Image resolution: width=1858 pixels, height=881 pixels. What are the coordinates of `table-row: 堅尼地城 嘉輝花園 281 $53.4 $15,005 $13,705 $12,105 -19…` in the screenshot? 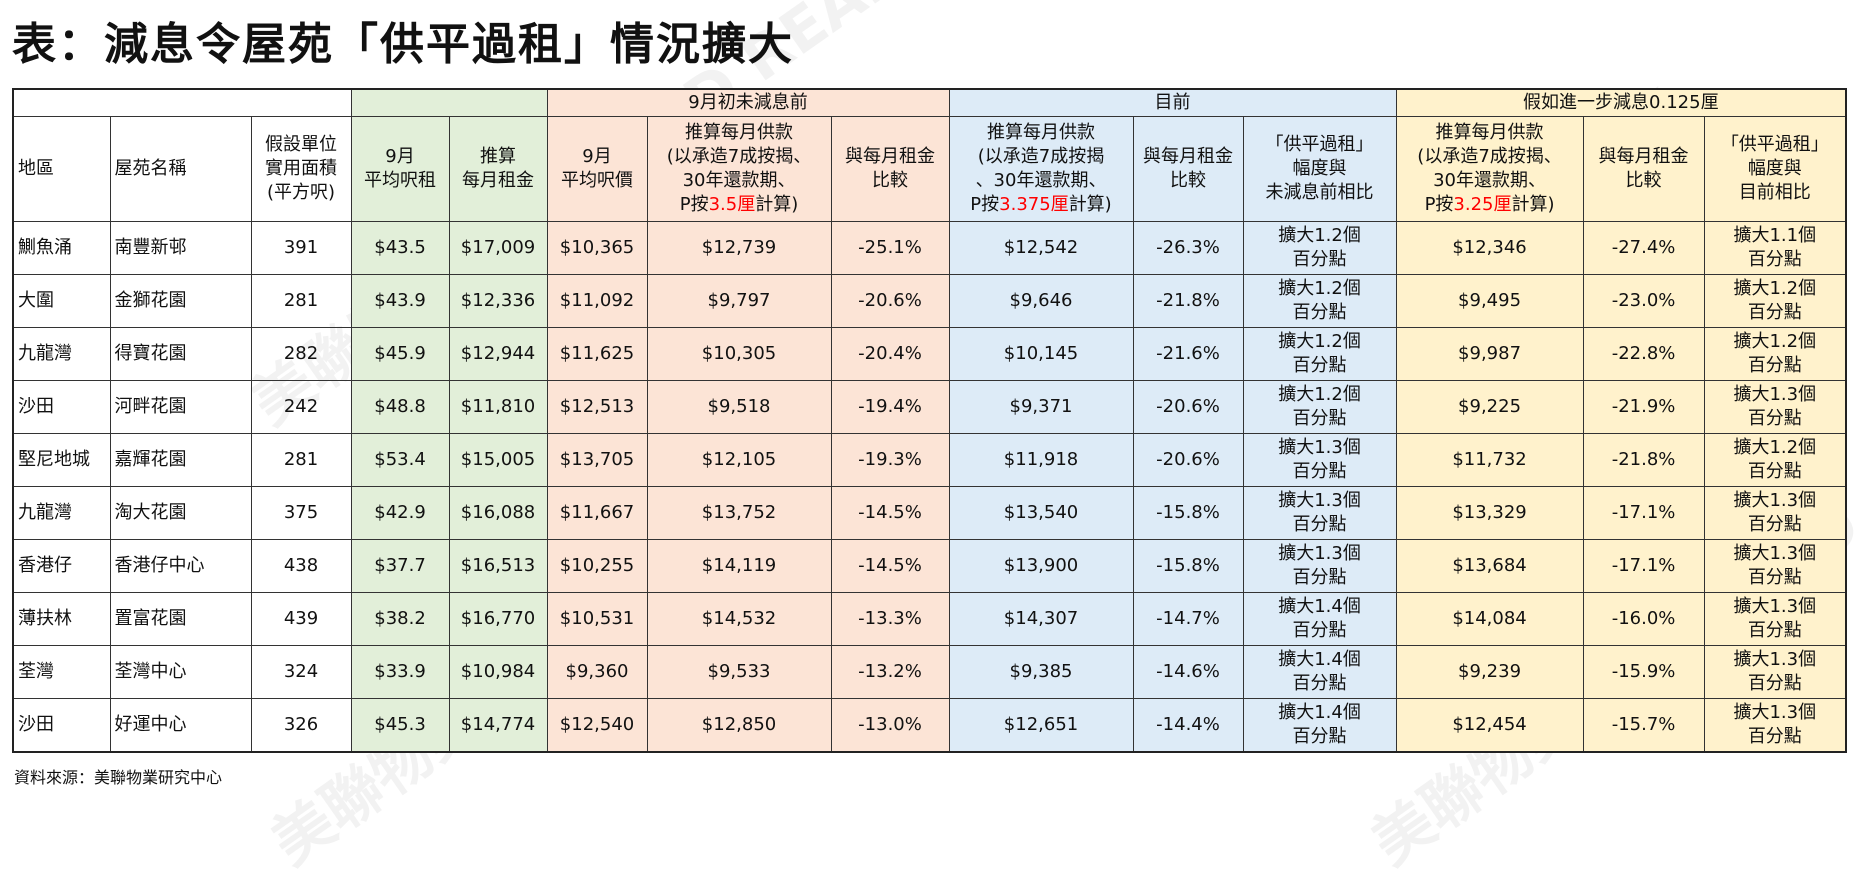 It's located at (929, 460).